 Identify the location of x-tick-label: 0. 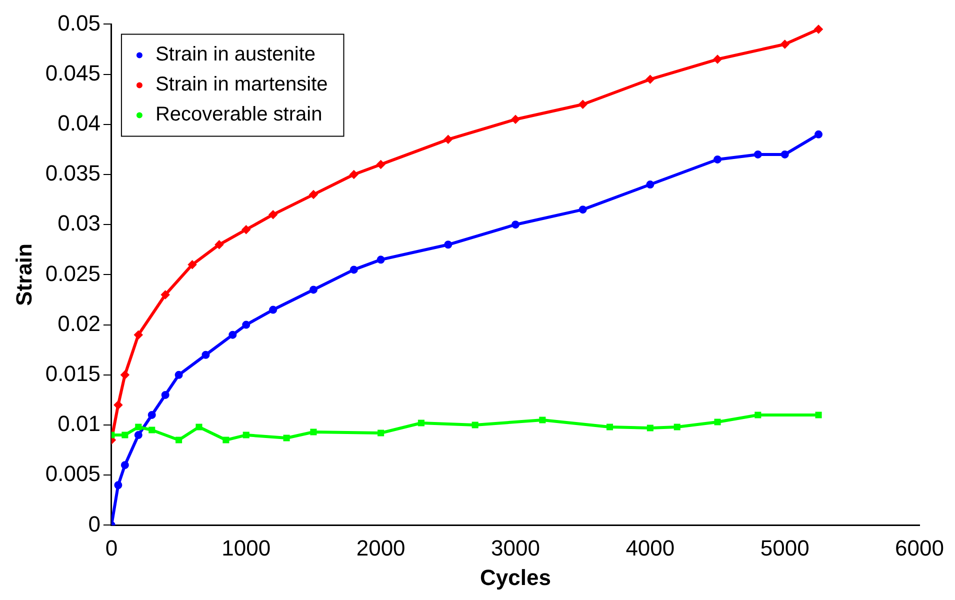
(111, 547).